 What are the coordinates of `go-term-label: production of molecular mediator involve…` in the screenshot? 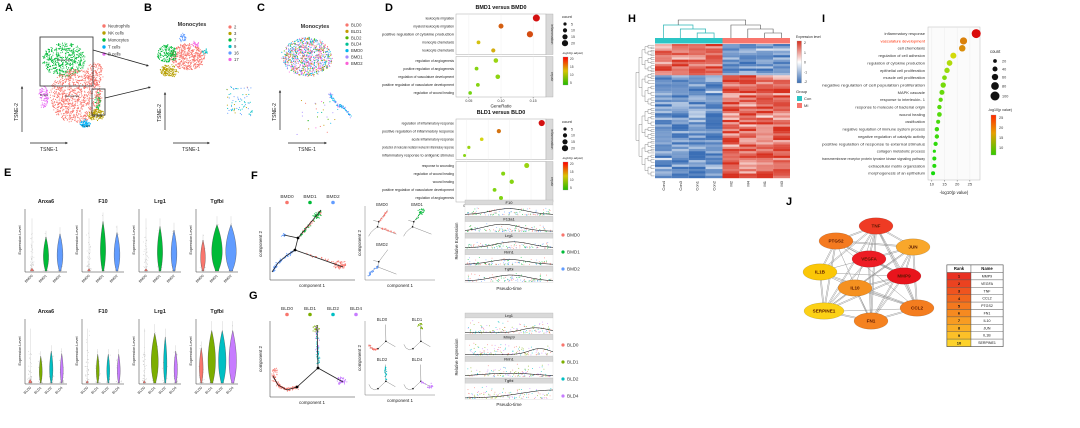 It's located at (418, 148).